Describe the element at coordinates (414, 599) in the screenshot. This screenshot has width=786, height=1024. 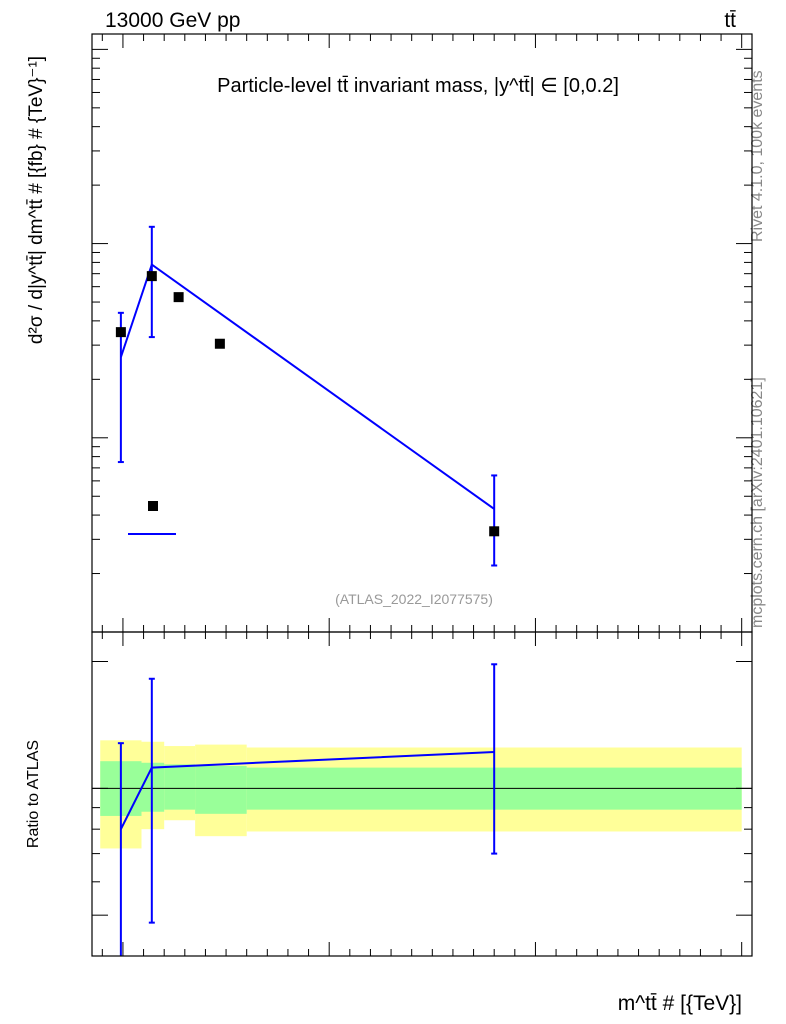
I see `analysis-tag: (ATLAS_2022_I2077575)` at that location.